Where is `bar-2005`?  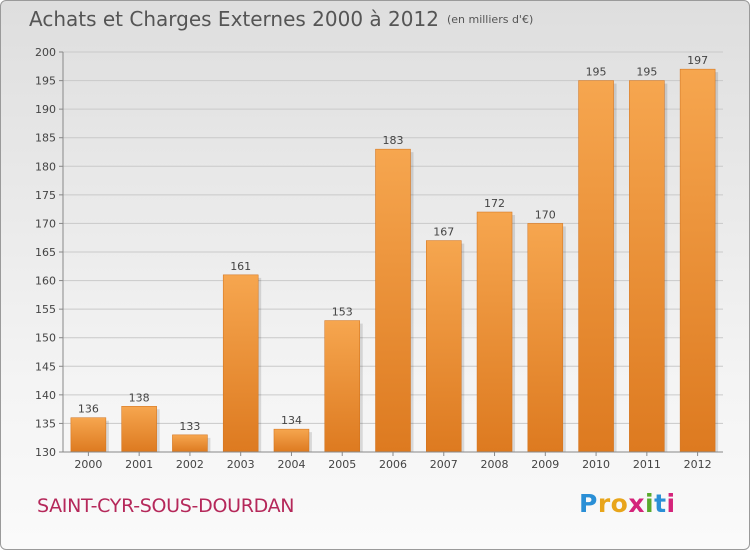 bar-2005 is located at coordinates (342, 386).